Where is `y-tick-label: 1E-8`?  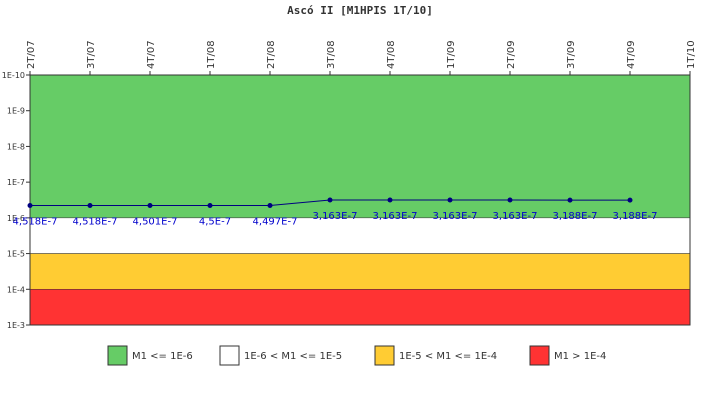 y-tick-label: 1E-8 is located at coordinates (16, 146).